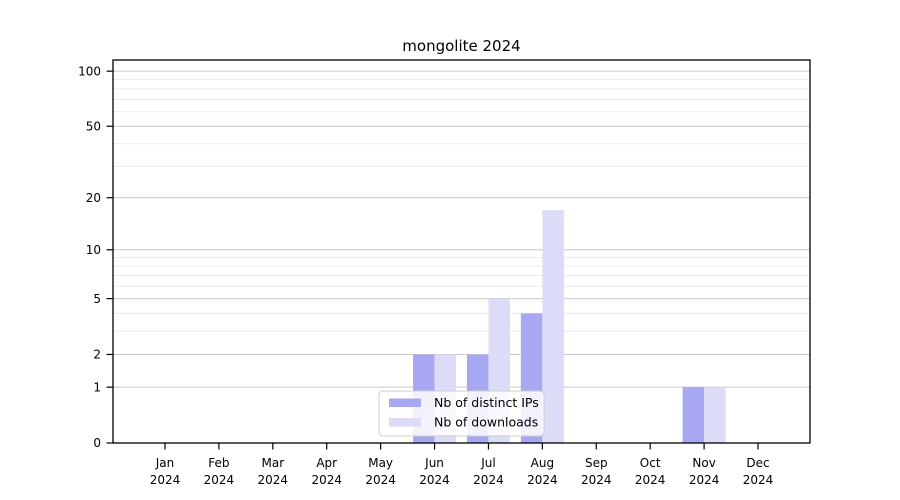 This screenshot has width=900, height=500. Describe the element at coordinates (380, 463) in the screenshot. I see `x-tick-label-month: May` at that location.